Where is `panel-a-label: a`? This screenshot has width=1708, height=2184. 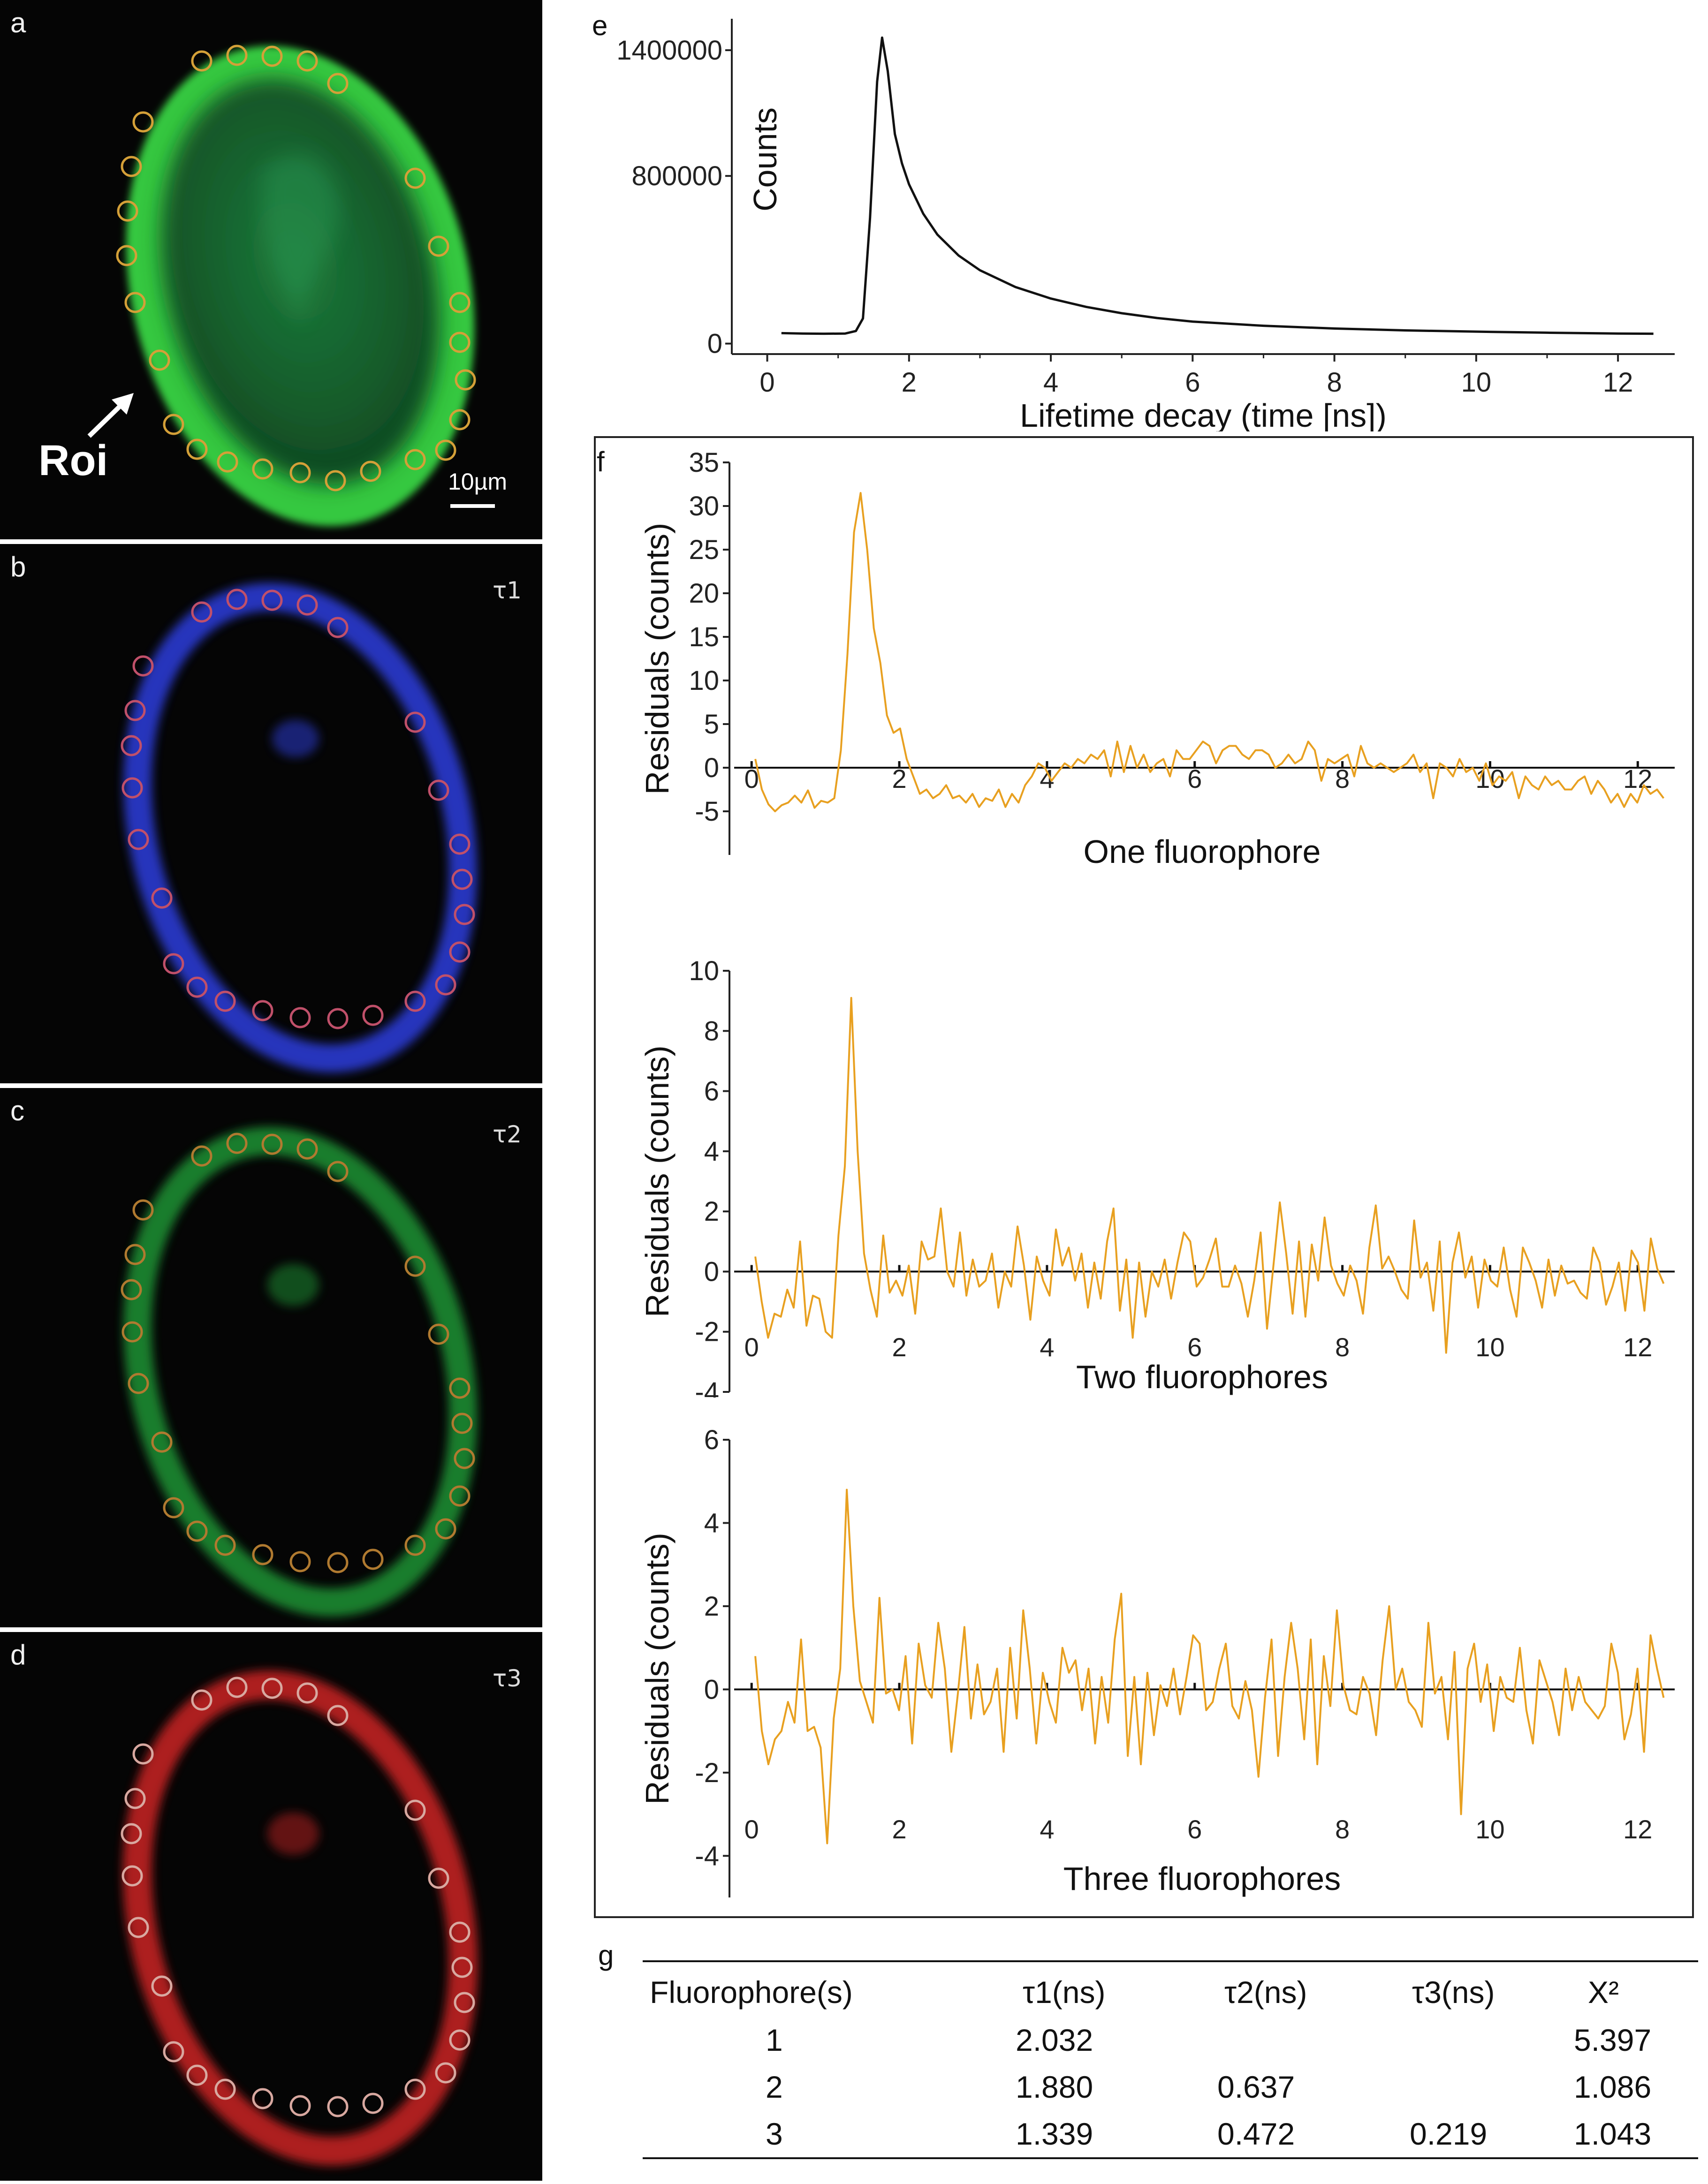 panel-a-label: a is located at coordinates (18, 23).